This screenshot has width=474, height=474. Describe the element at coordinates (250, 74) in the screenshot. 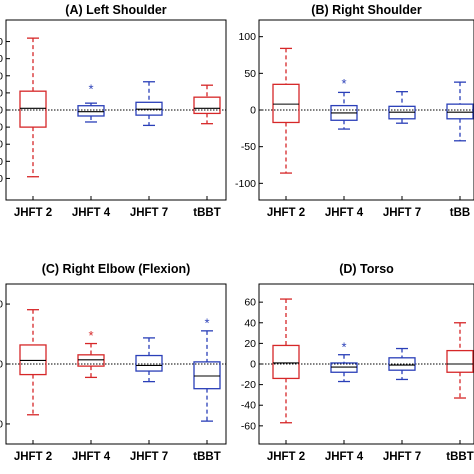

I see `y-tick-label: 50` at that location.